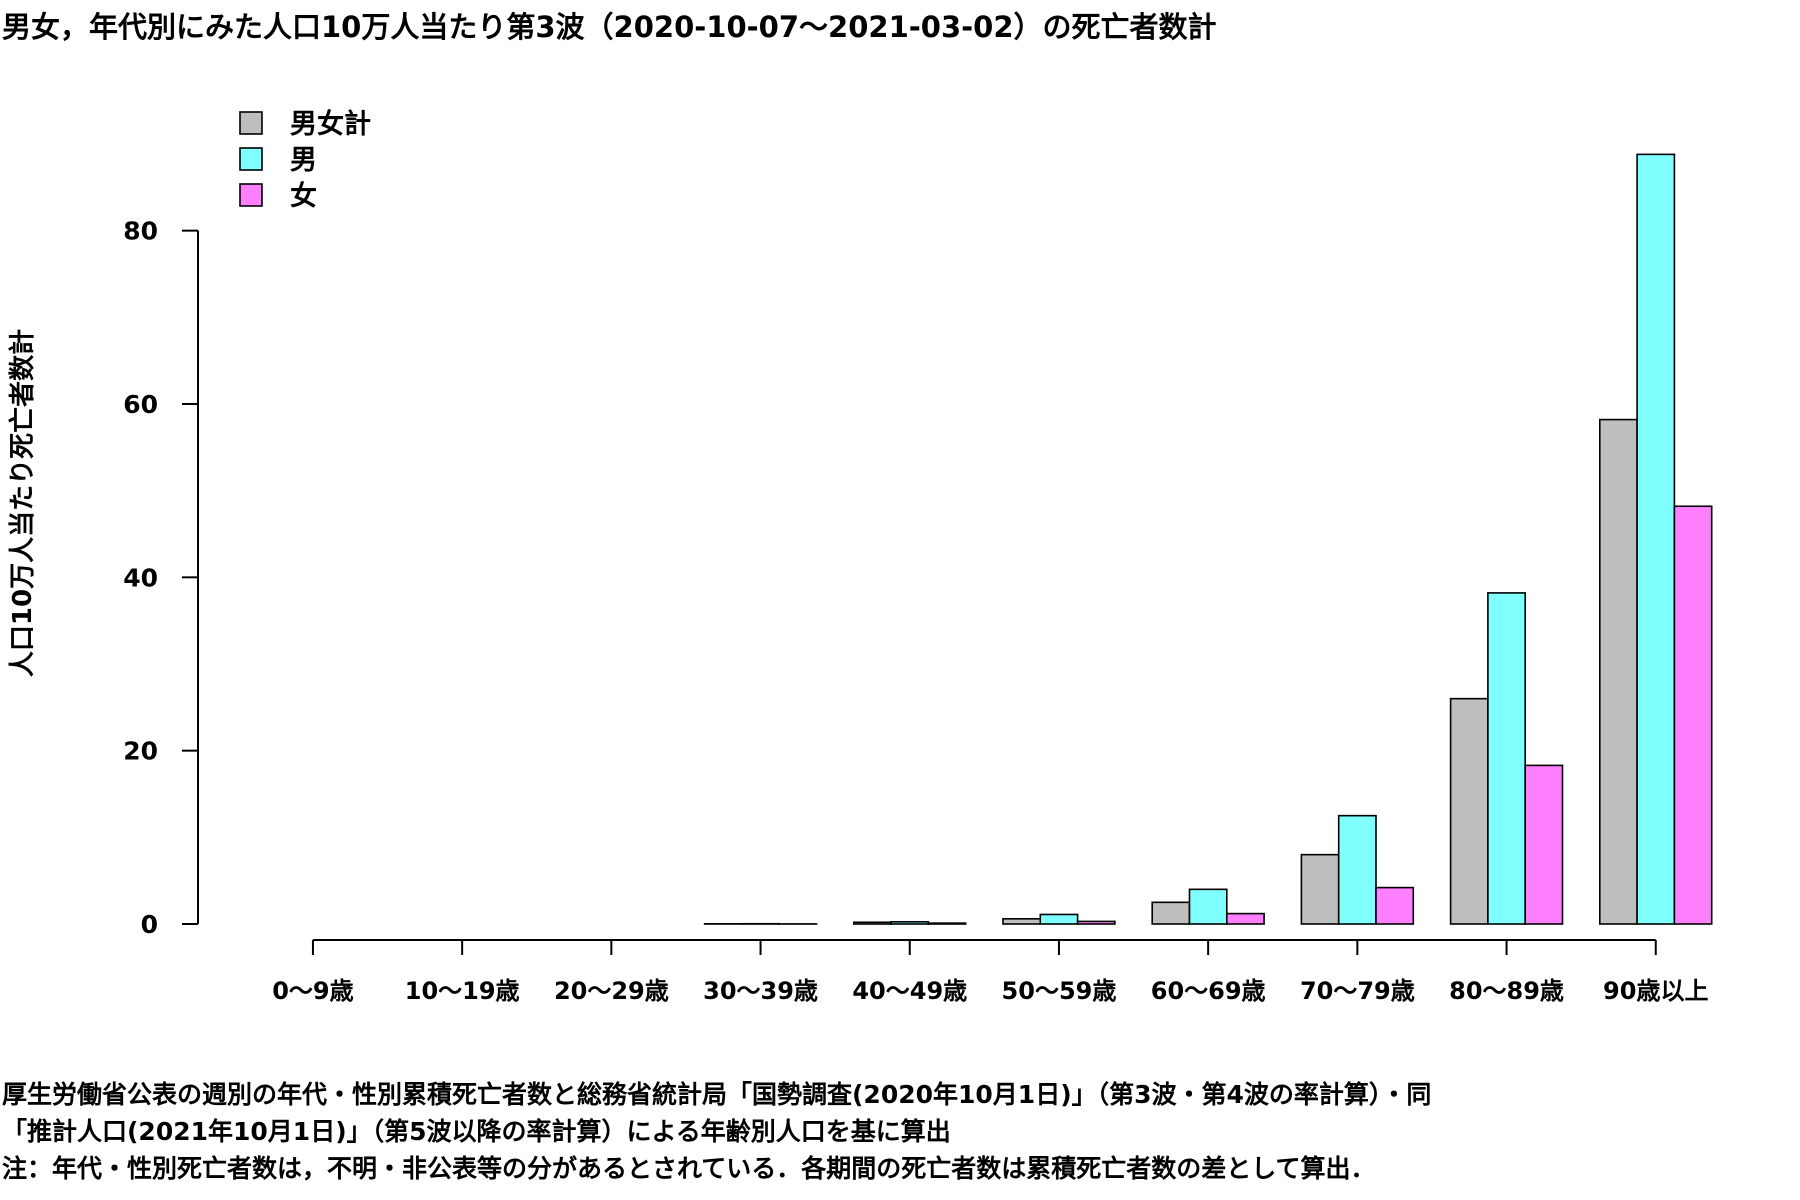 Image resolution: width=1800 pixels, height=1200 pixels. Describe the element at coordinates (760, 991) in the screenshot. I see `x-tick-label: 30〜39歳` at that location.